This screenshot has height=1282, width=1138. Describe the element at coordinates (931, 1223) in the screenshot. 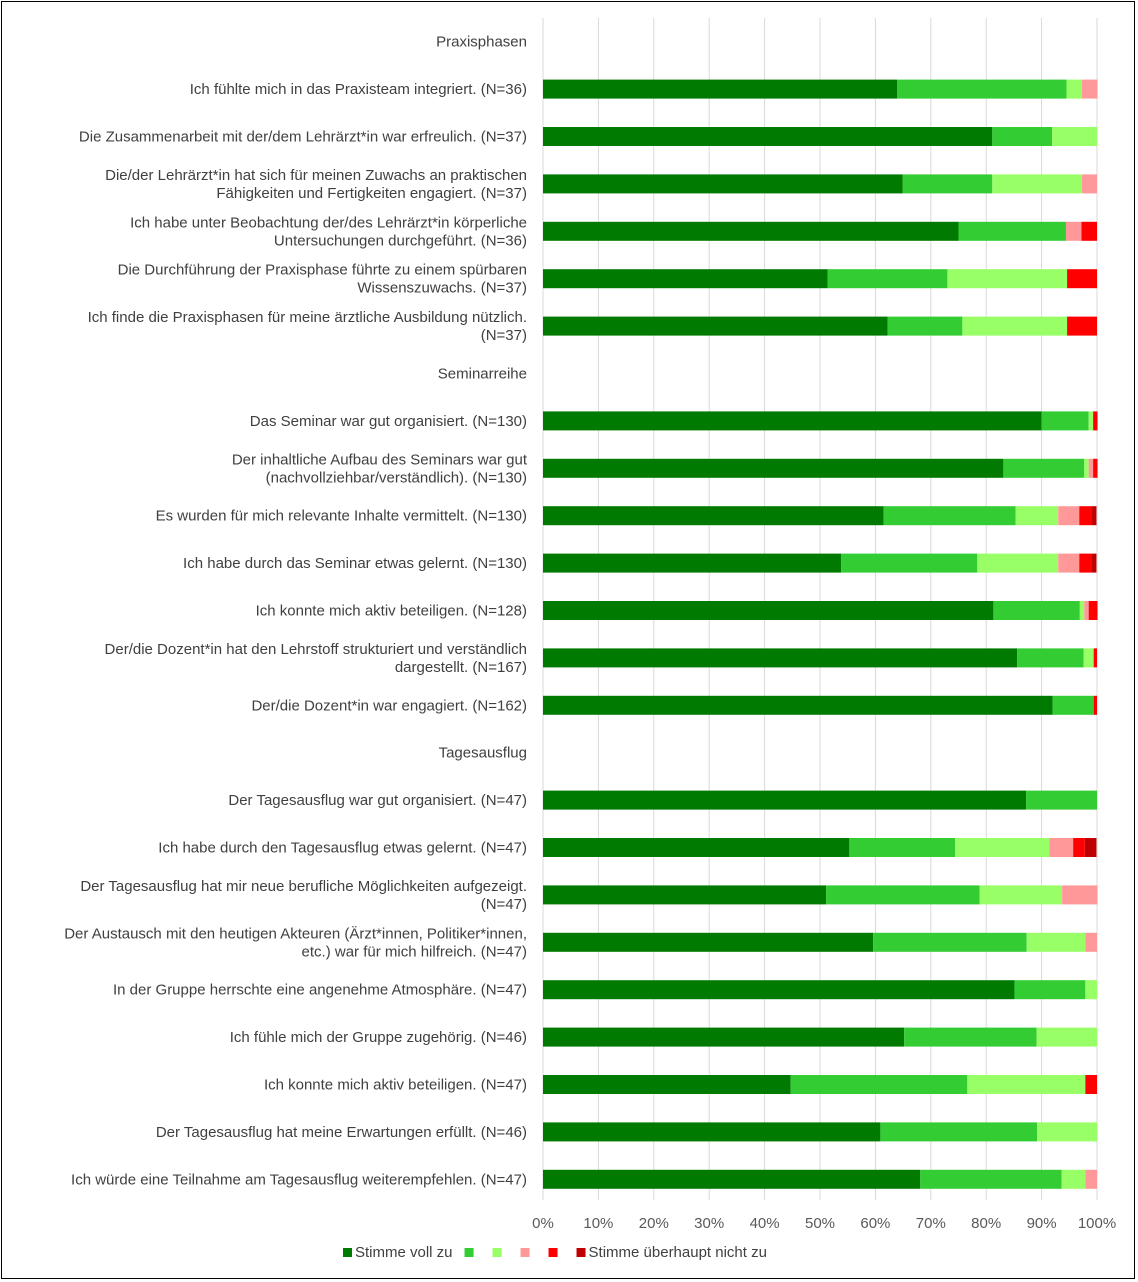

I see `x-tick-label: 70%` at that location.